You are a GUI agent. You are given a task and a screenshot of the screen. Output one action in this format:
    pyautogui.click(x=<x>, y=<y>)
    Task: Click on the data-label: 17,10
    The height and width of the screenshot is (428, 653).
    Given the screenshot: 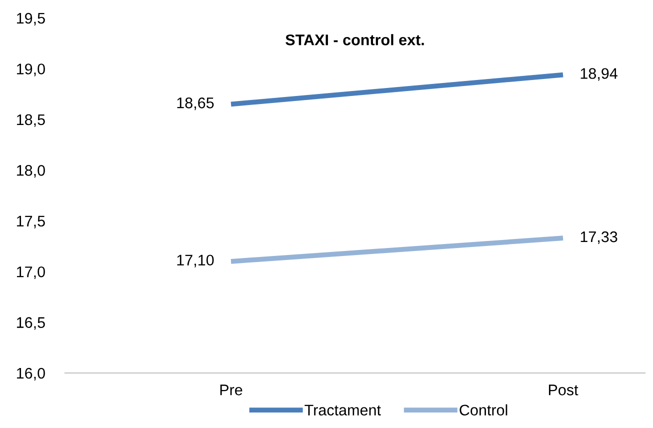 What is the action you would take?
    pyautogui.click(x=195, y=261)
    